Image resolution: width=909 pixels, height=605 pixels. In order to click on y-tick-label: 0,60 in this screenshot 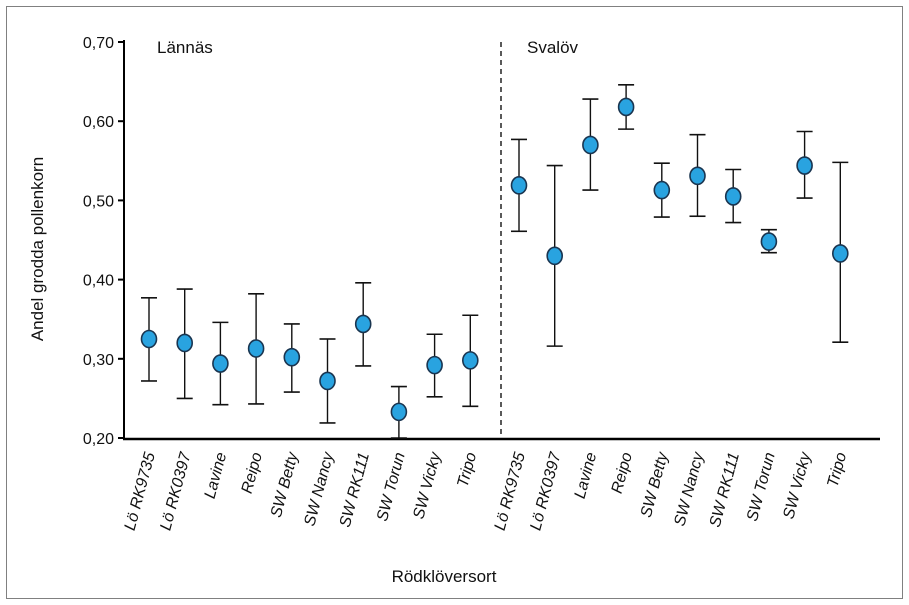, I will do `click(98, 122)`.